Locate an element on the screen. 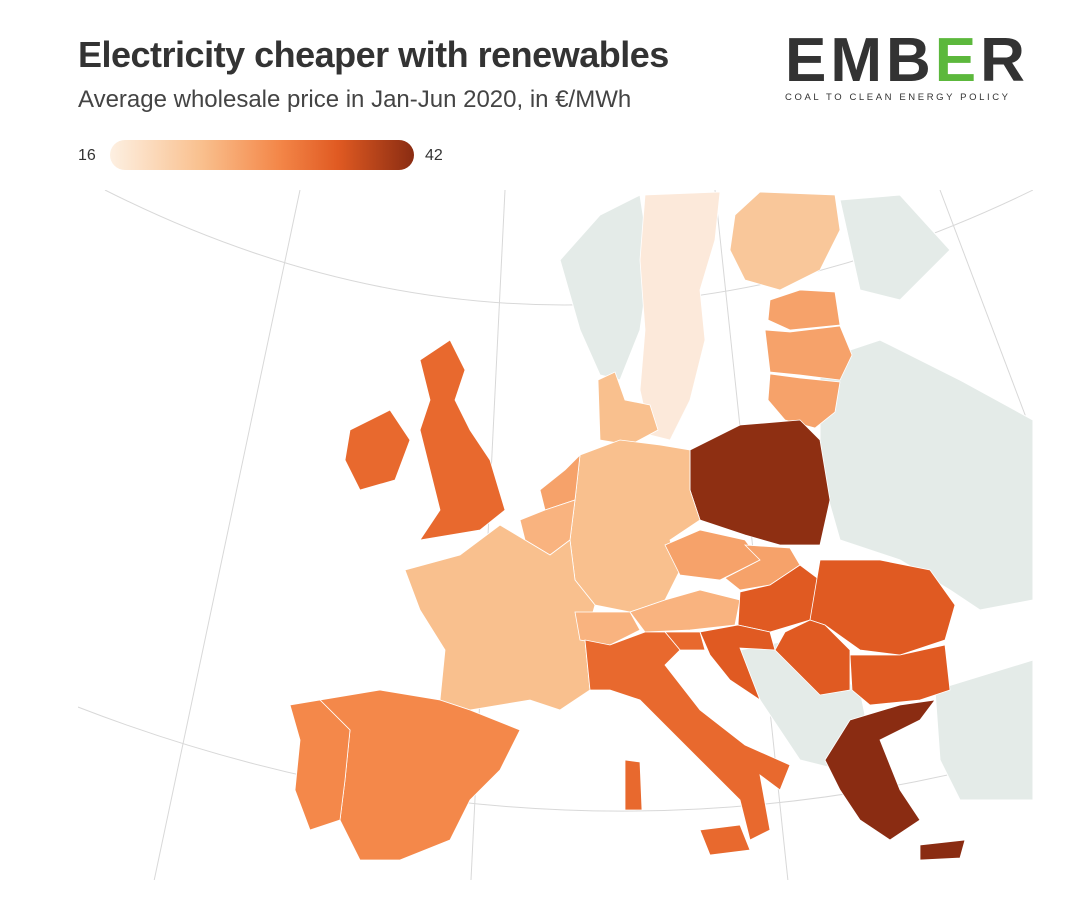  logo-tagline: COAL TO CLEAN ENERGY POLICY is located at coordinates (898, 97).